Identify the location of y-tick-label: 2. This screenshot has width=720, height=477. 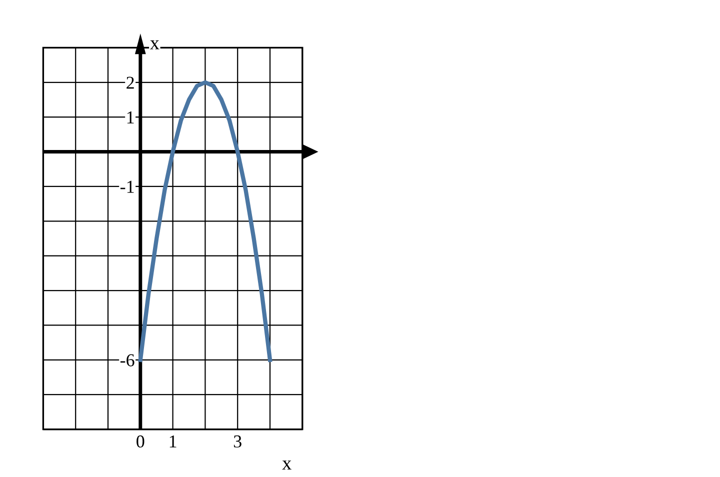
(130, 82).